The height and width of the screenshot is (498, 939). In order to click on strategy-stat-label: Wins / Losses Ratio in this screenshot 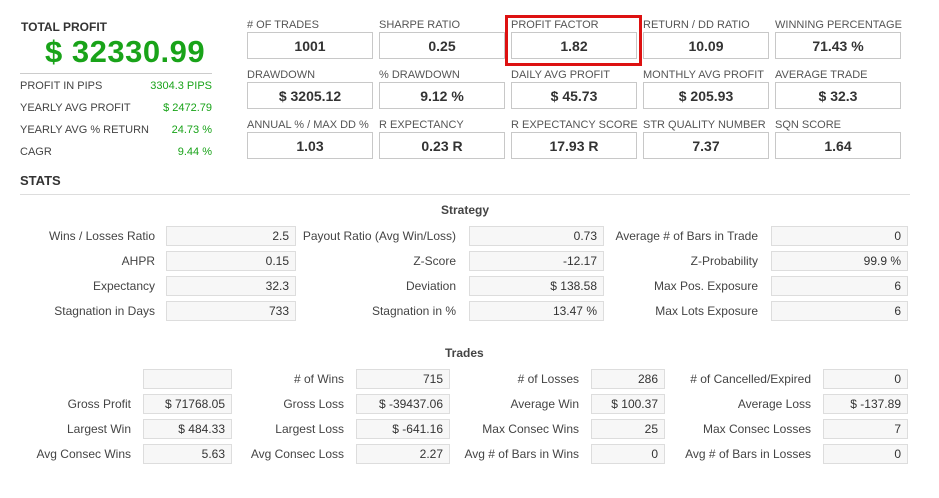, I will do `click(101, 236)`.